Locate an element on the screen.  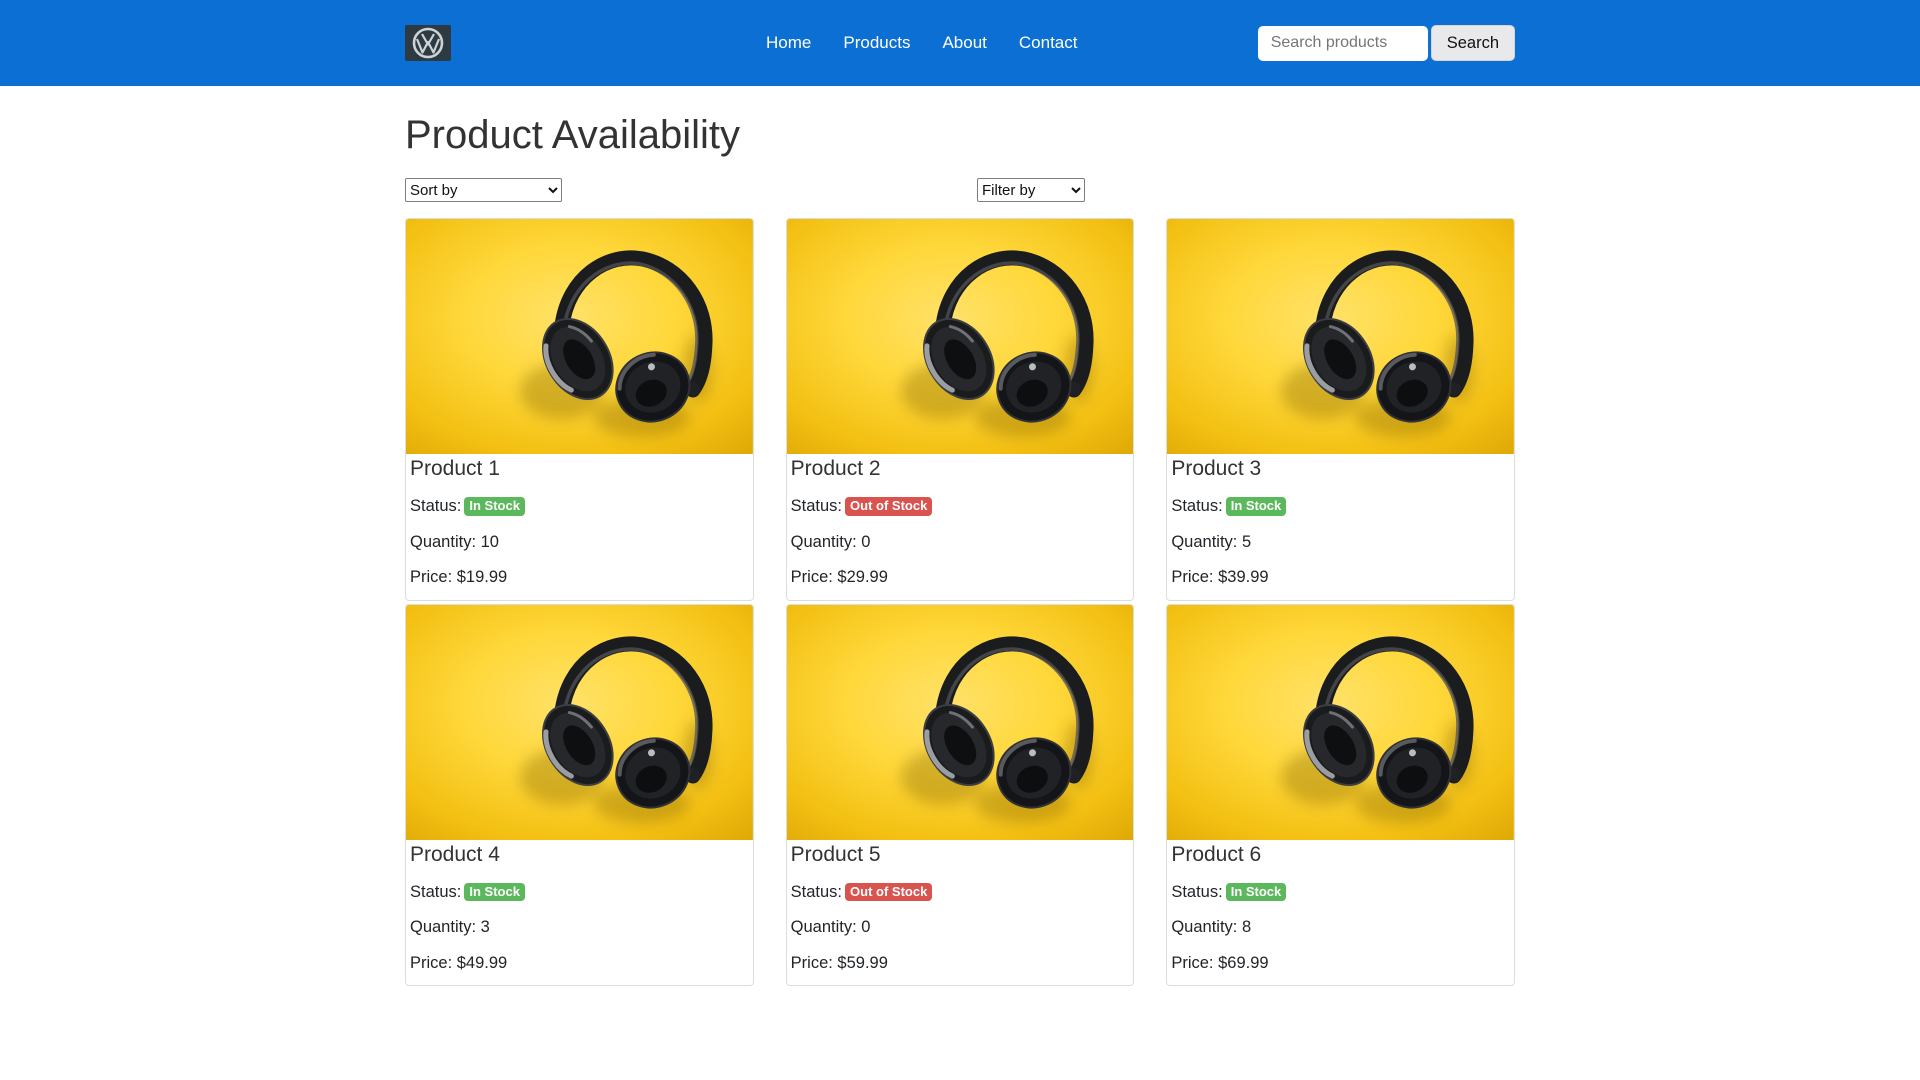
product-price: Price: $59.99 is located at coordinates (839, 962).